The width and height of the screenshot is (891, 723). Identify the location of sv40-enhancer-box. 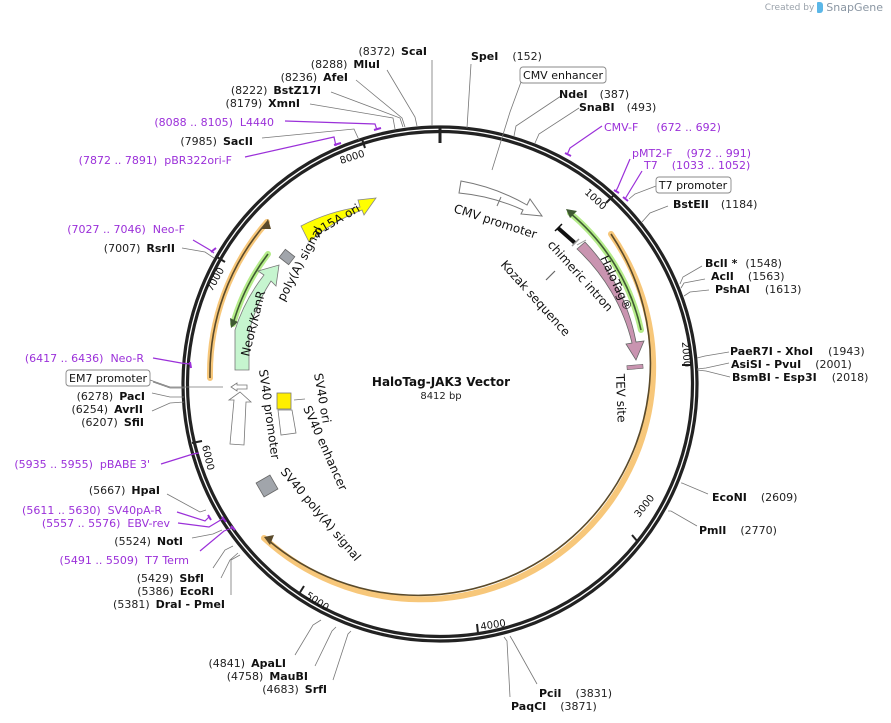
(287, 422).